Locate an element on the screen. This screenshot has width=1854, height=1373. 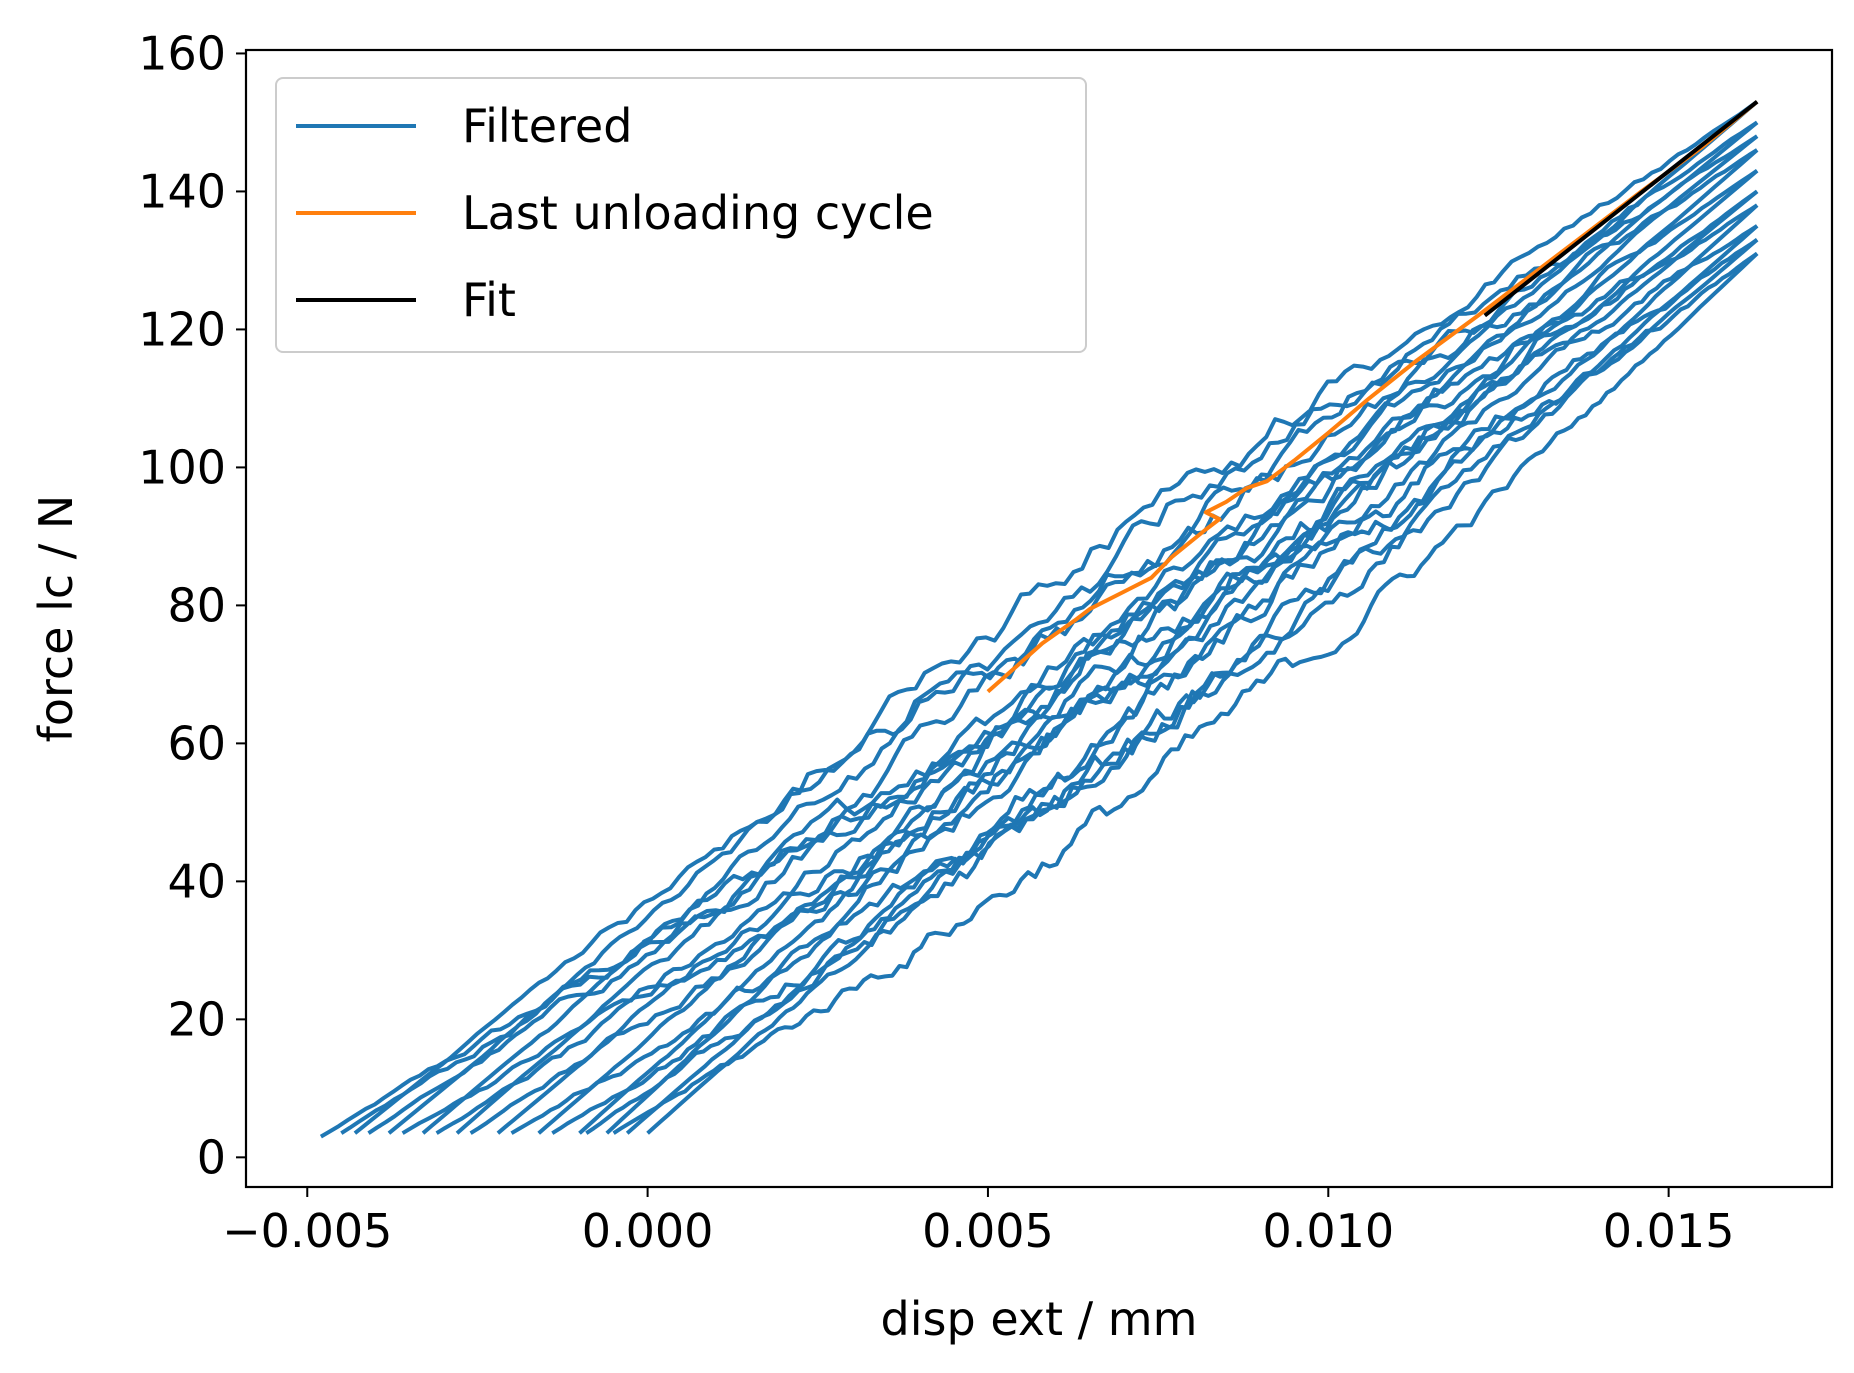
legend-label-filtered: Filtered is located at coordinates (547, 126).